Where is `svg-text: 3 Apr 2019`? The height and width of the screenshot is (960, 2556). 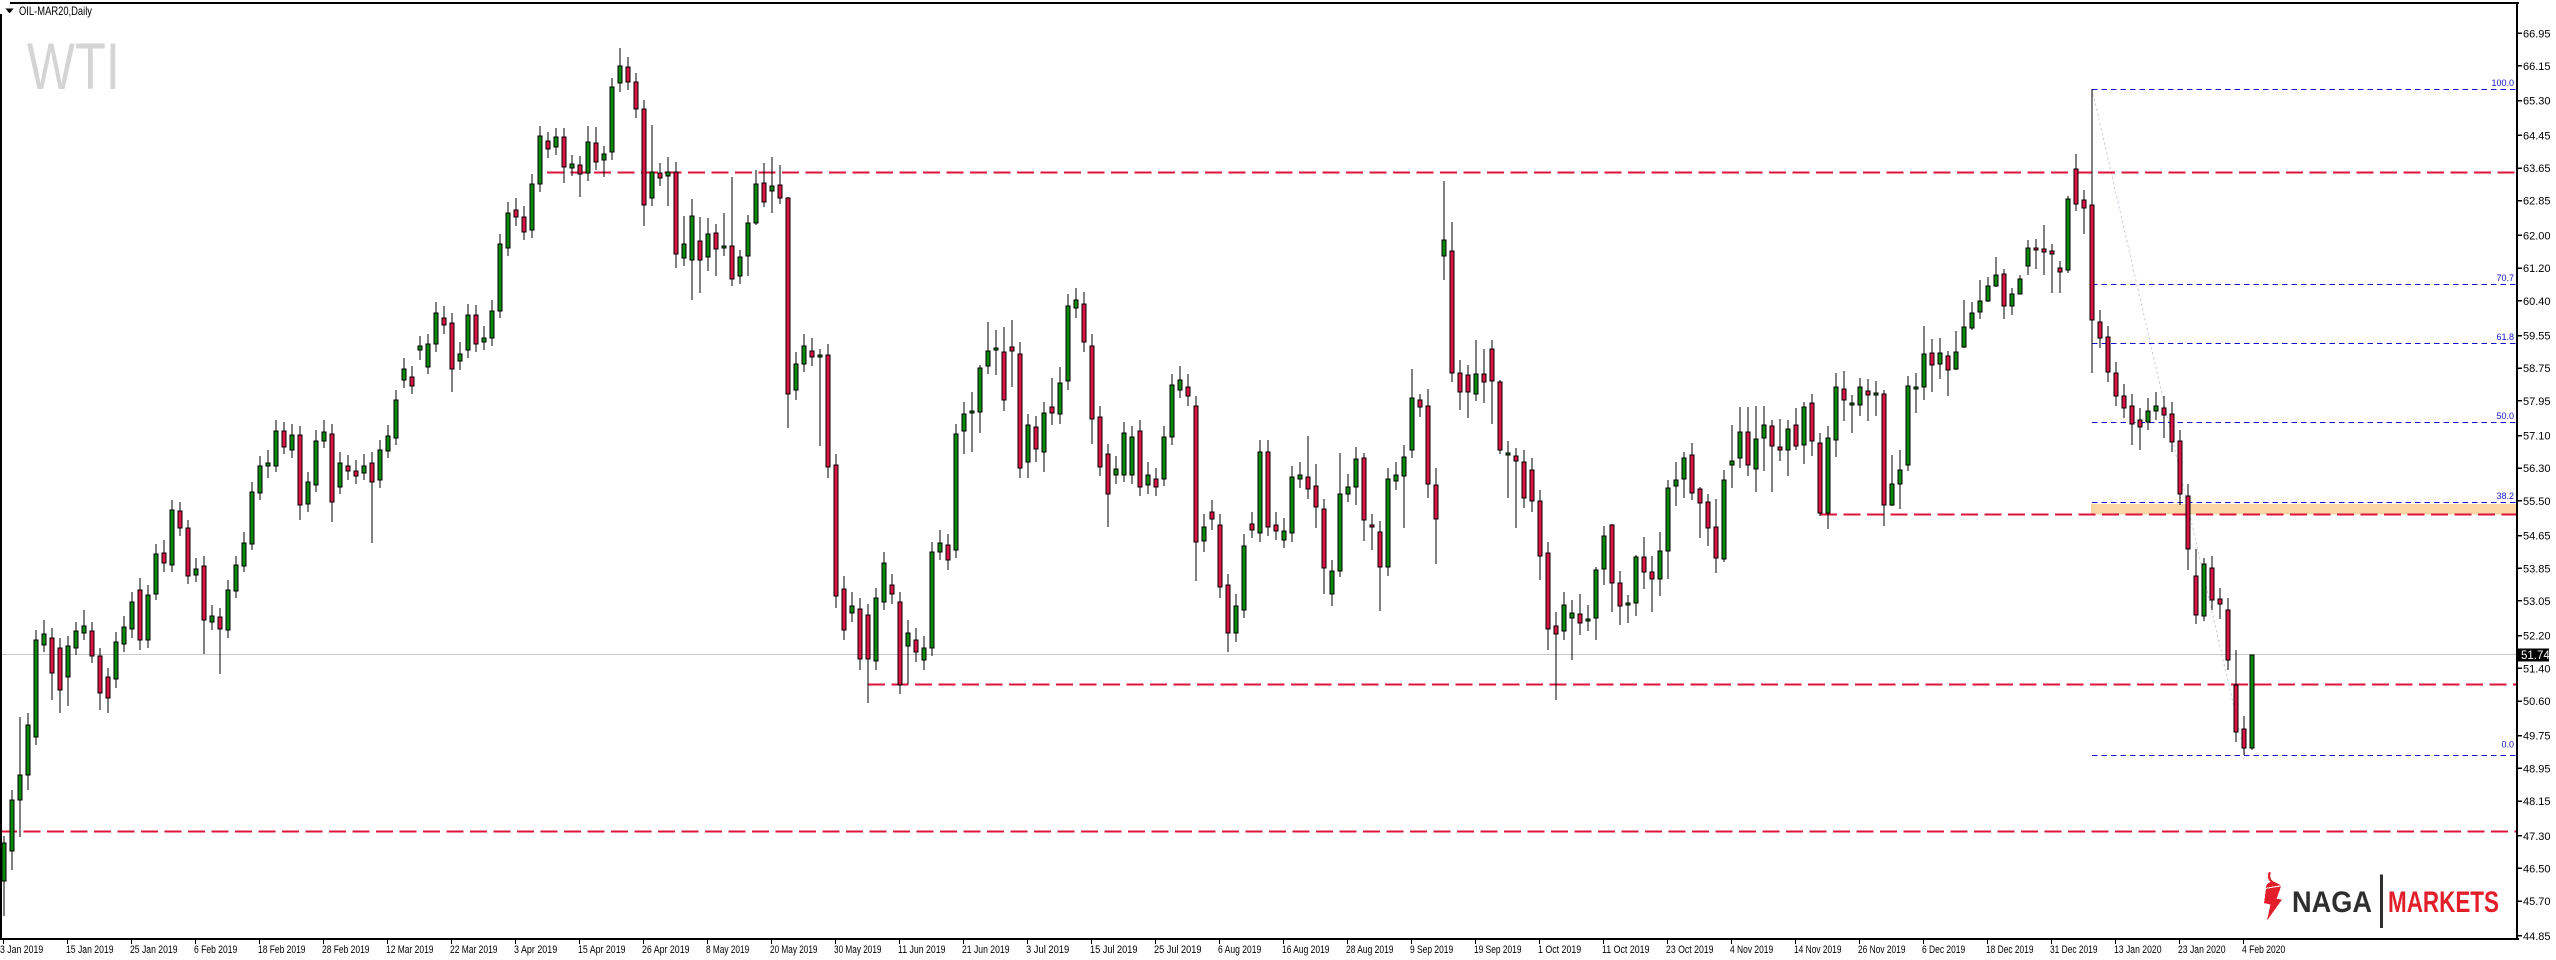 svg-text: 3 Apr 2019 is located at coordinates (535, 950).